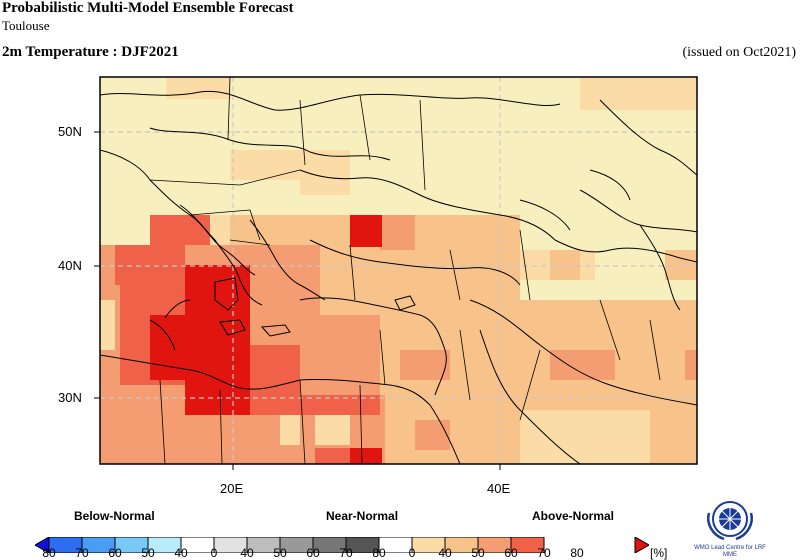 The image size is (800, 560). I want to click on lat-label-50n: 50N, so click(70, 131).